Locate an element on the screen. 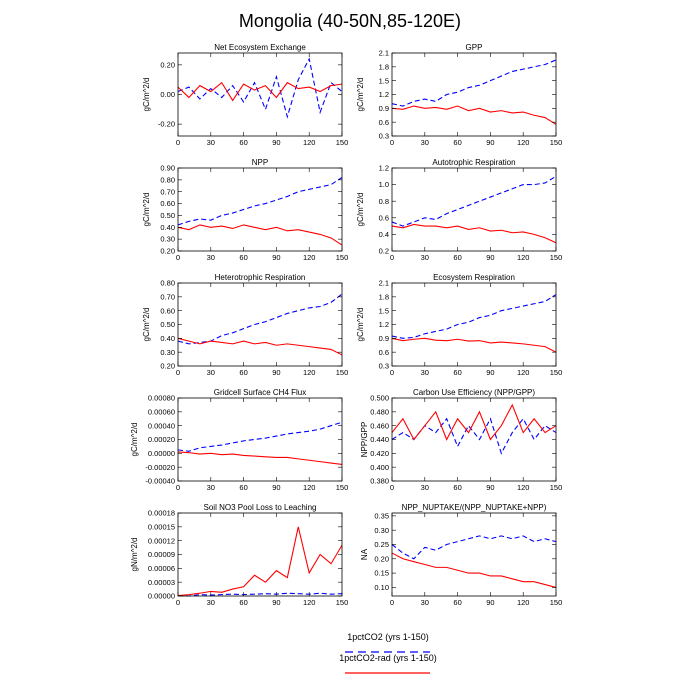 The height and width of the screenshot is (700, 700). legend-label: 1pctCO2 (yrs 1-150) is located at coordinates (388, 637).